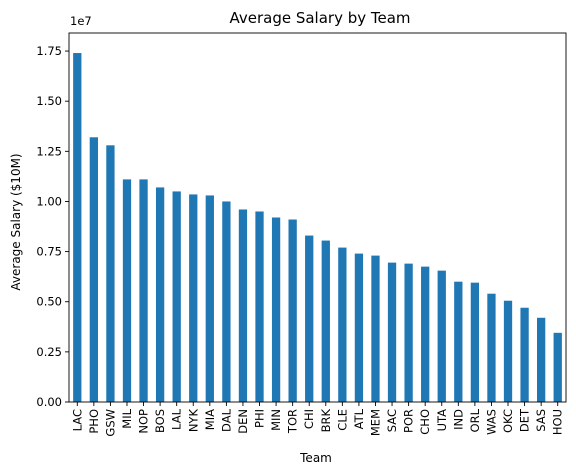  I want to click on x-axis-label: Team, so click(315, 458).